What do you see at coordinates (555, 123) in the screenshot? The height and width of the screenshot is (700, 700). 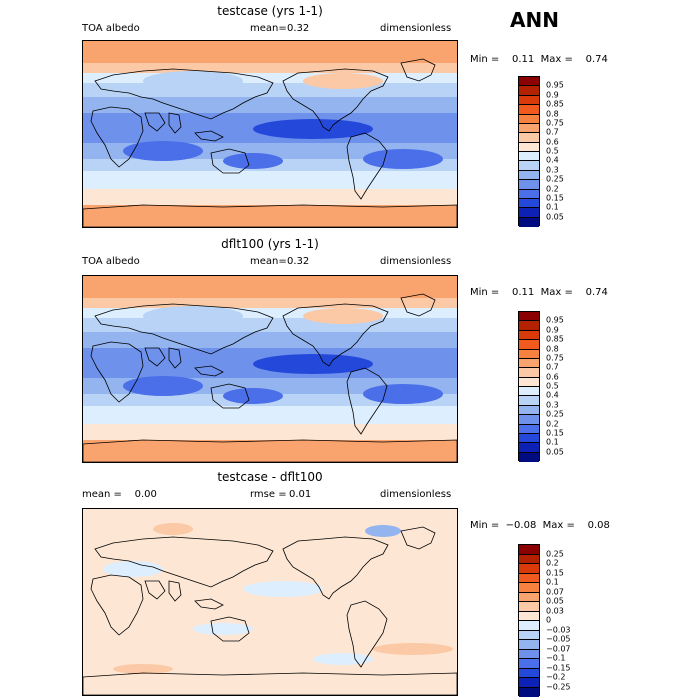 I see `colorbar-tick-label: 0.75` at bounding box center [555, 123].